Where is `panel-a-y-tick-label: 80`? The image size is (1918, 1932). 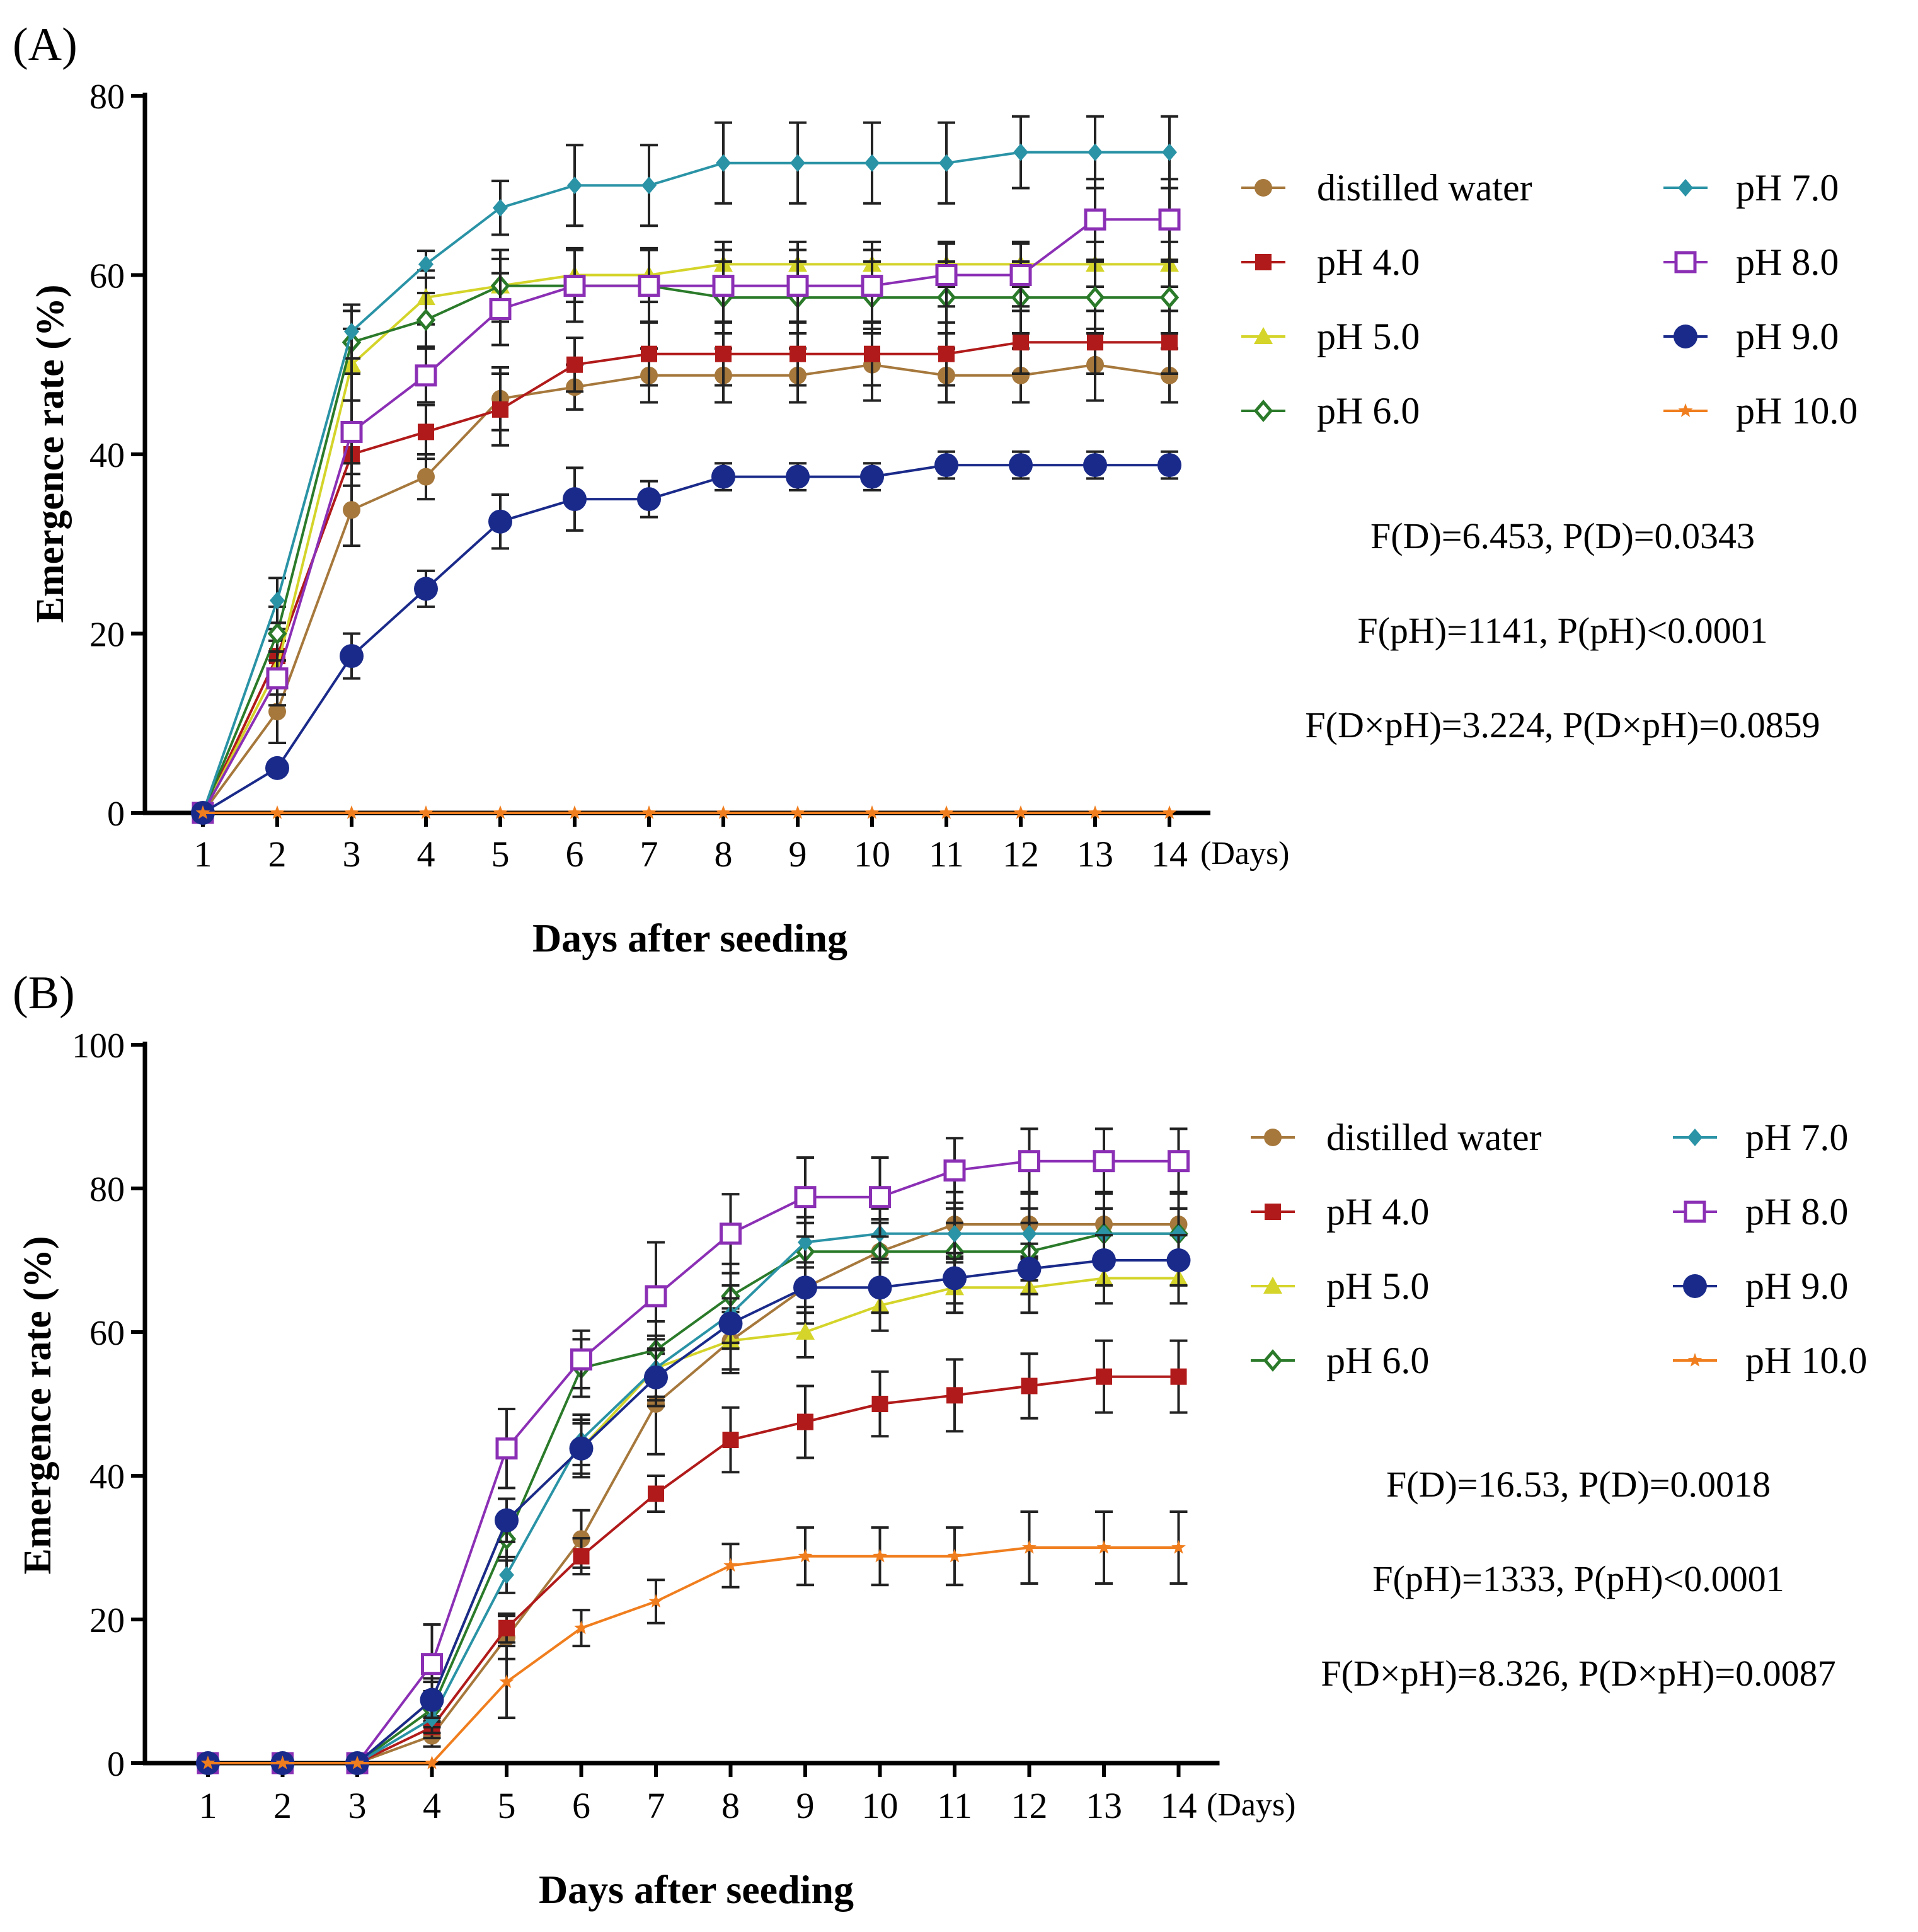 panel-a-y-tick-label: 80 is located at coordinates (107, 97).